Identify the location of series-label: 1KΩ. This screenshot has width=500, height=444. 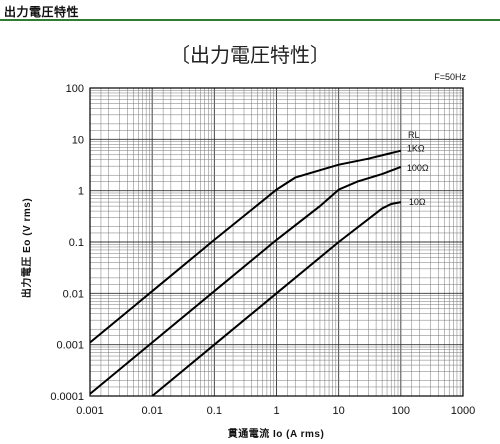
(416, 149).